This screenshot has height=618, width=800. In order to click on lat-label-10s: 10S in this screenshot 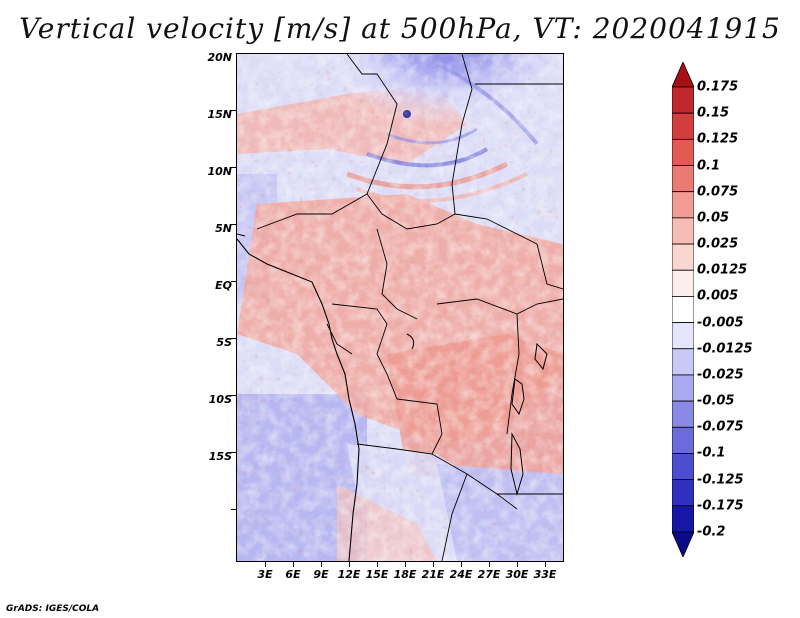, I will do `click(220, 399)`.